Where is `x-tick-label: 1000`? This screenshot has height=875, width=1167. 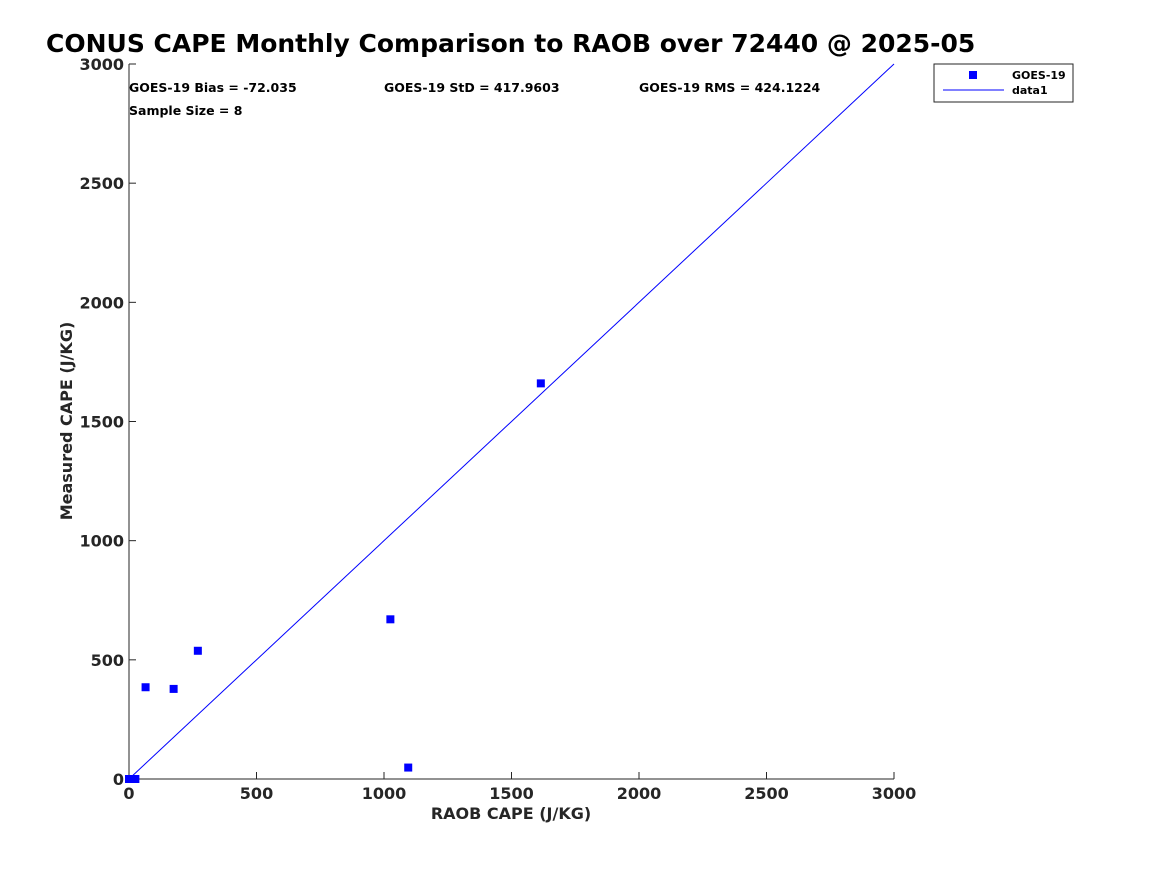
x-tick-label: 1000 is located at coordinates (384, 793).